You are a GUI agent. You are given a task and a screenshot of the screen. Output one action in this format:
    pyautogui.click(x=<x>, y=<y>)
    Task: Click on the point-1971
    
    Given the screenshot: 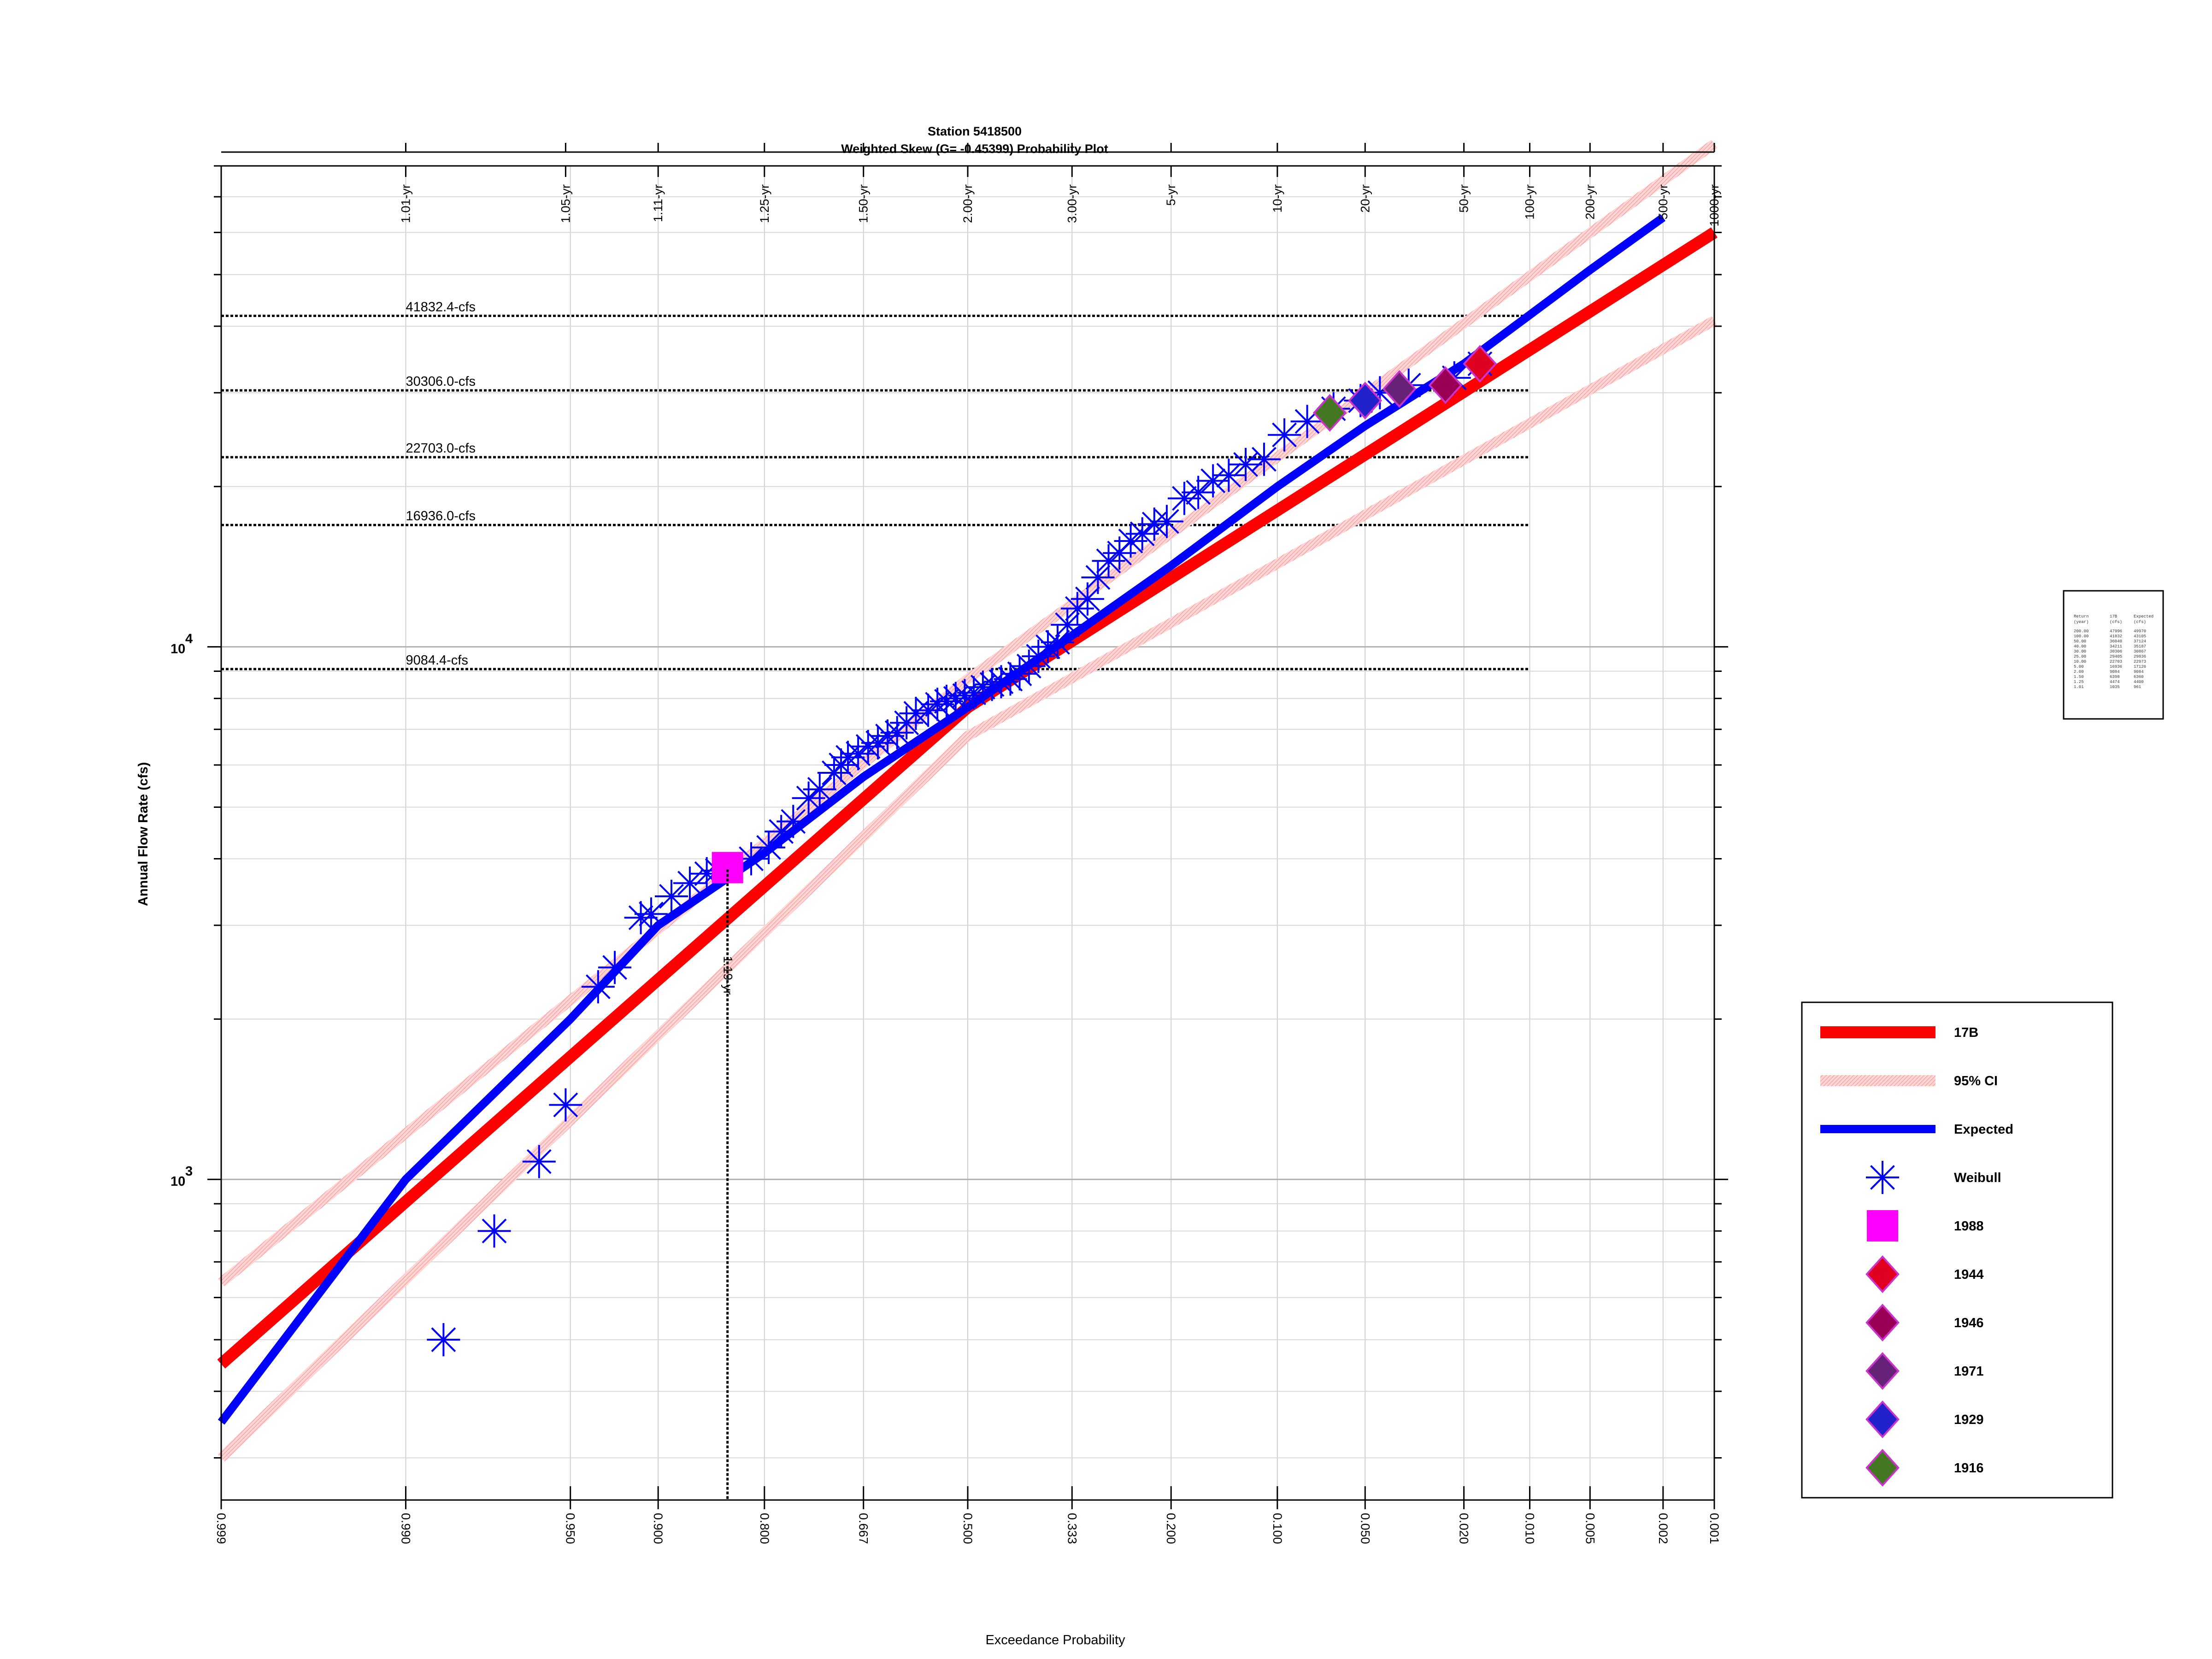 What is the action you would take?
    pyautogui.click(x=1399, y=389)
    